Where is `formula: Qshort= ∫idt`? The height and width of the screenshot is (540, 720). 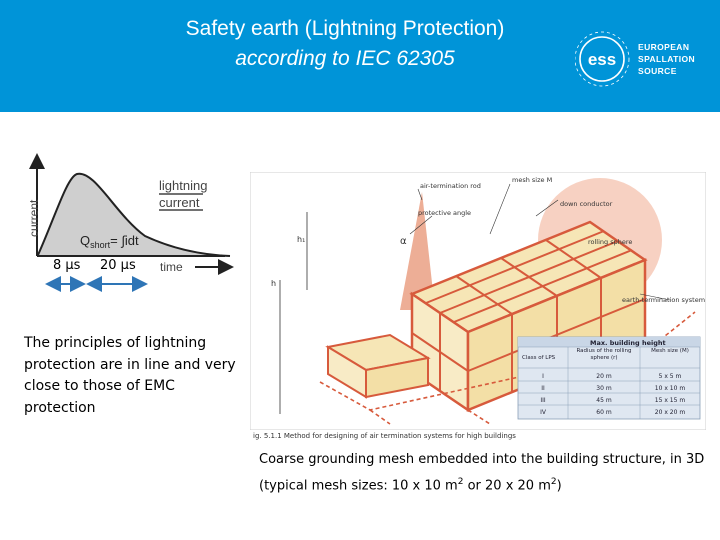
formula: Qshort= ∫idt is located at coordinates (109, 241).